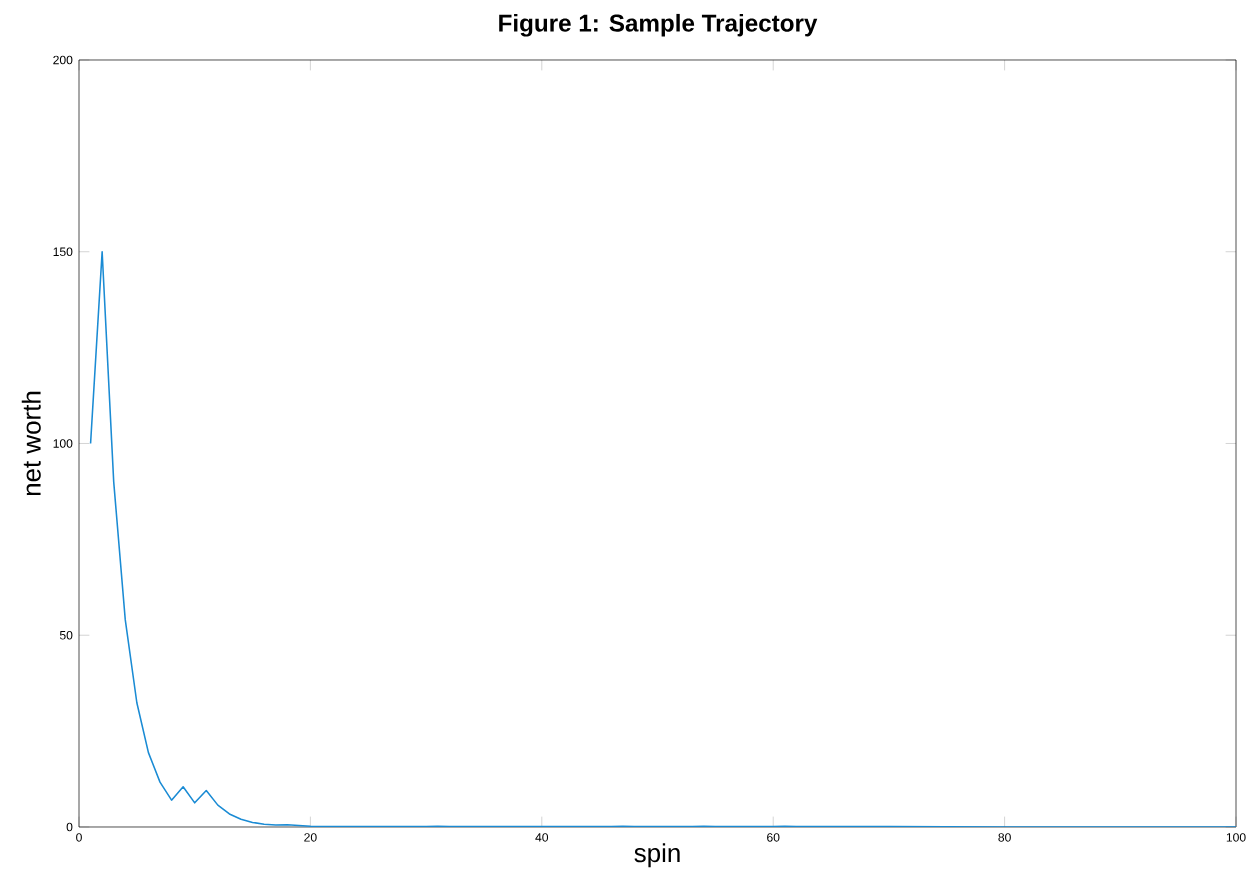 This screenshot has width=1251, height=879. What do you see at coordinates (1236, 837) in the screenshot?
I see `x-tick-label: 100` at bounding box center [1236, 837].